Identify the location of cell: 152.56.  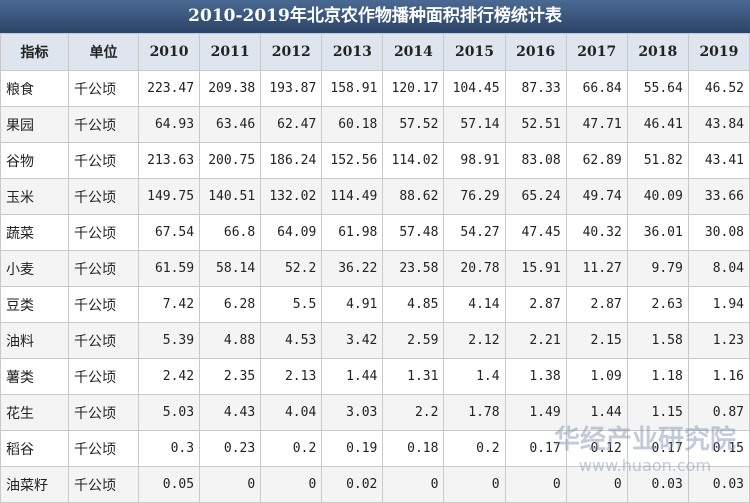
(352, 160).